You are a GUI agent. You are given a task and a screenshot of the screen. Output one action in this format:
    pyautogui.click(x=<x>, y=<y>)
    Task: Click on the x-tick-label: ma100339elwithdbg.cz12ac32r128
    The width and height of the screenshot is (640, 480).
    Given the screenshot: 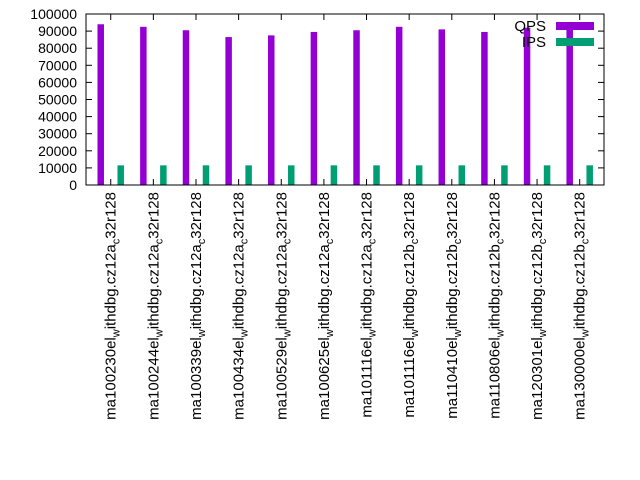 What is the action you would take?
    pyautogui.click(x=198, y=306)
    